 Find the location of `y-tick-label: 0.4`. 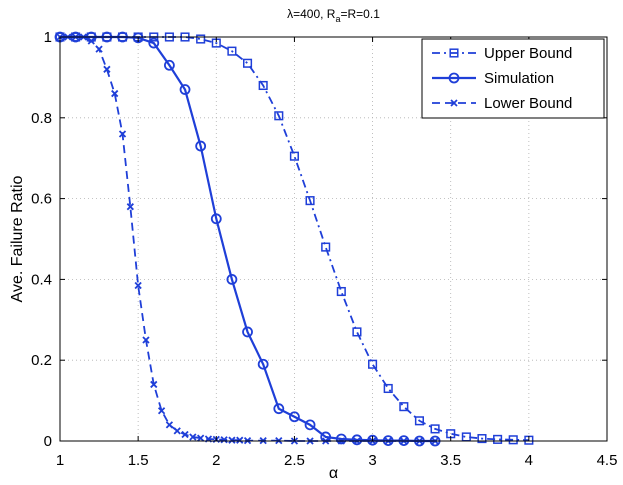

y-tick-label: 0.4 is located at coordinates (41, 279).